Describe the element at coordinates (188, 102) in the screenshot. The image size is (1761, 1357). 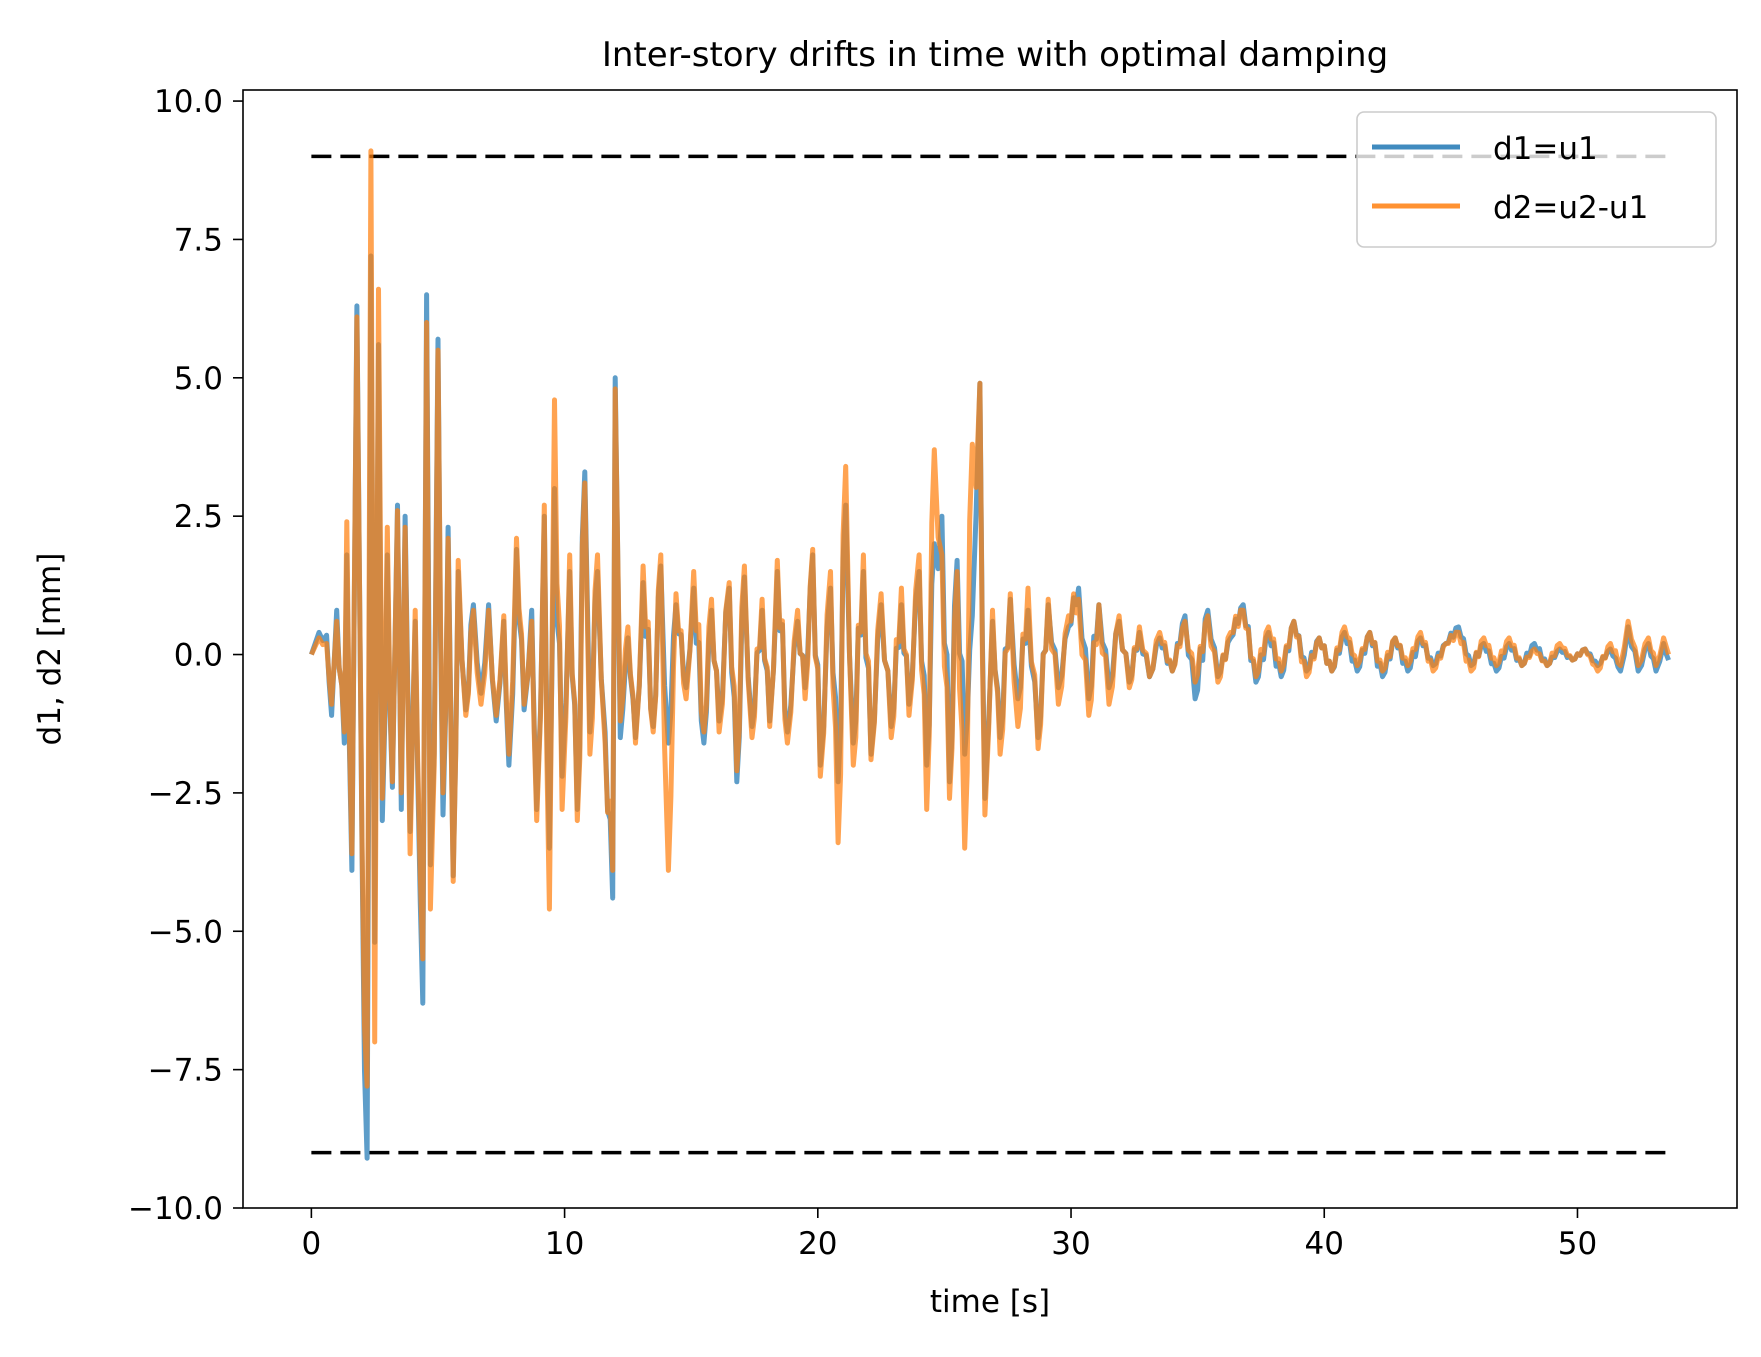
I see `y-tick-label: 10.0` at that location.